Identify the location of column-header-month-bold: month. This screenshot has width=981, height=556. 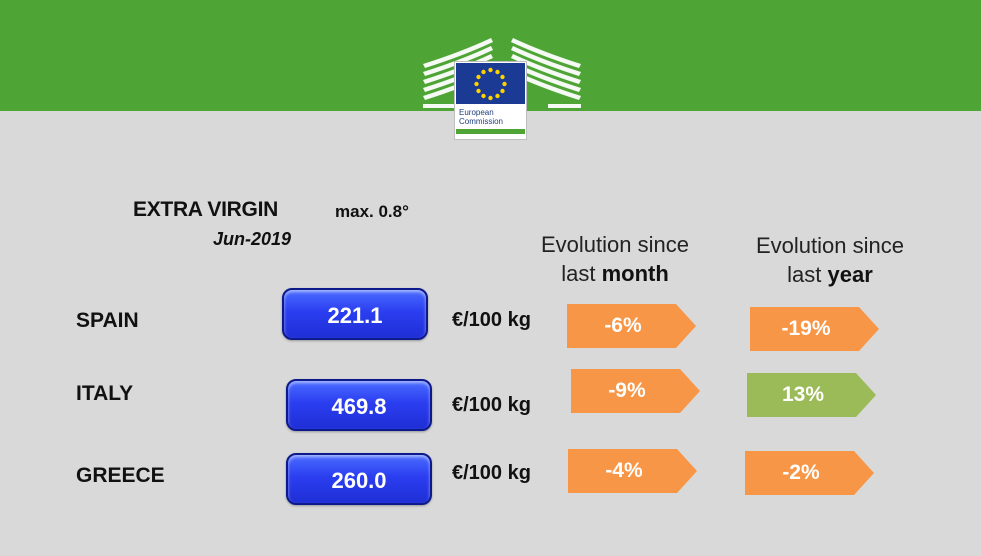
(635, 273).